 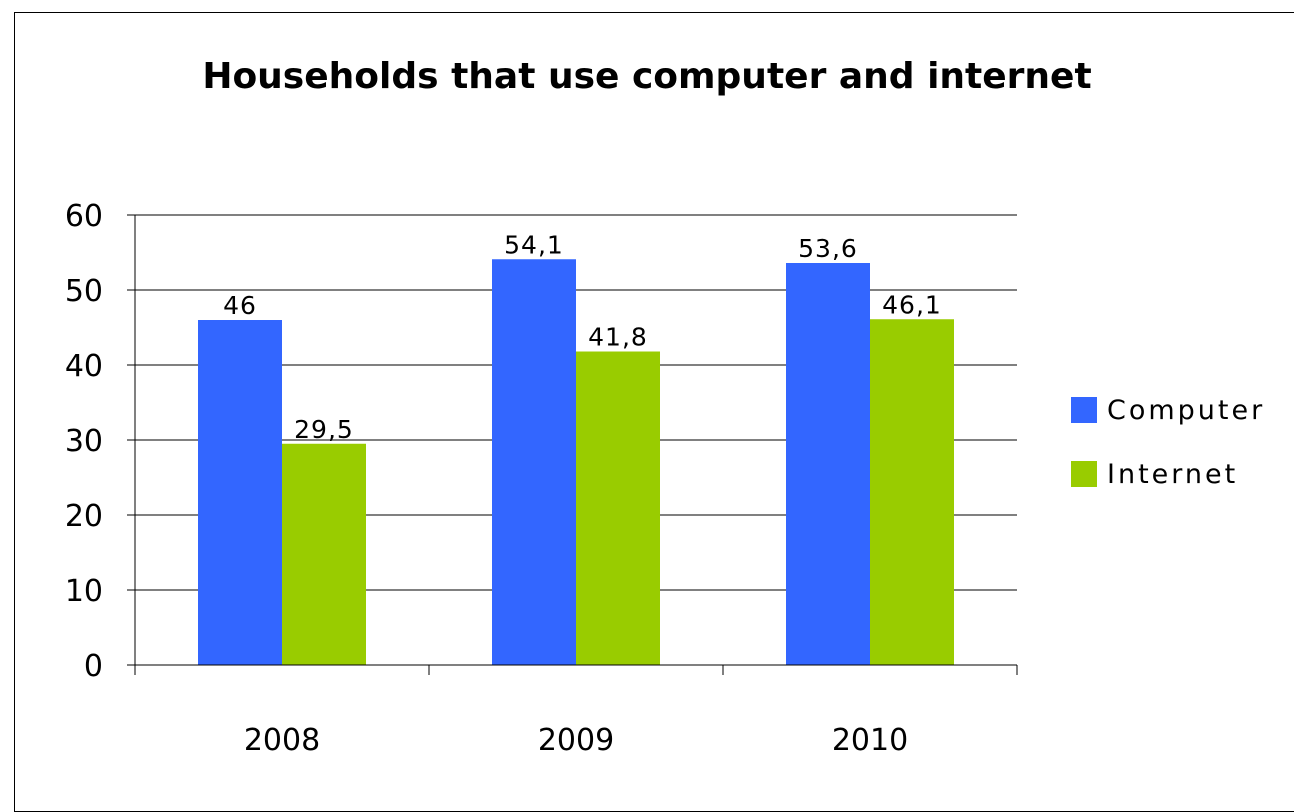 I want to click on legend-swatch-internet, so click(x=1084, y=474).